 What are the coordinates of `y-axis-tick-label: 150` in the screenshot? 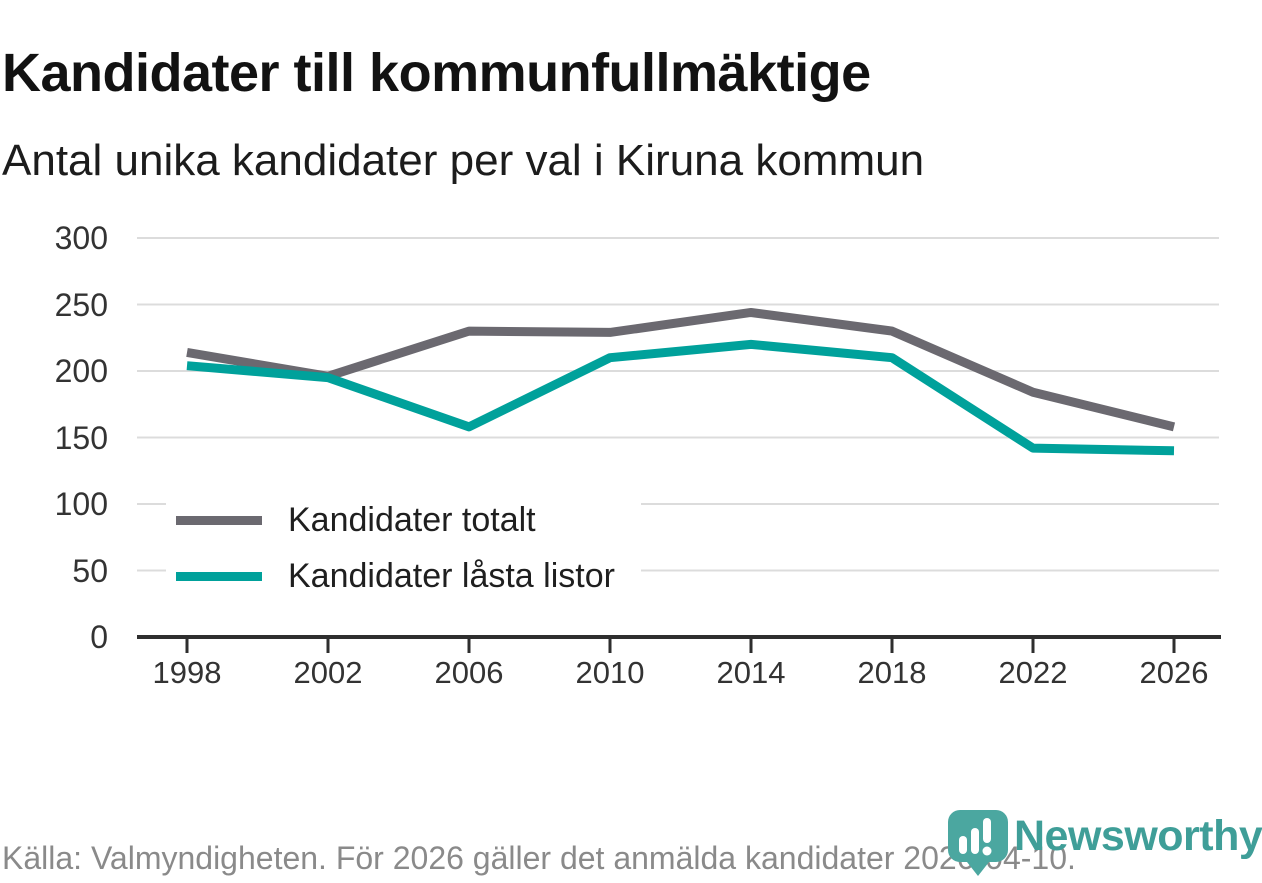 It's located at (81, 437).